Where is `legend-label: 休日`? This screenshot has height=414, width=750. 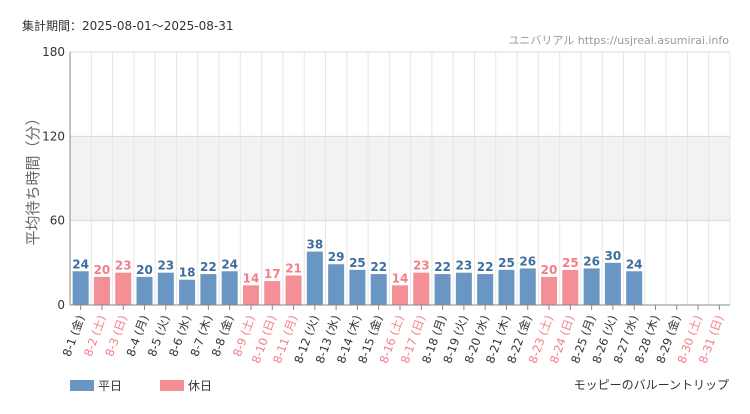
legend-label: 休日 is located at coordinates (200, 386).